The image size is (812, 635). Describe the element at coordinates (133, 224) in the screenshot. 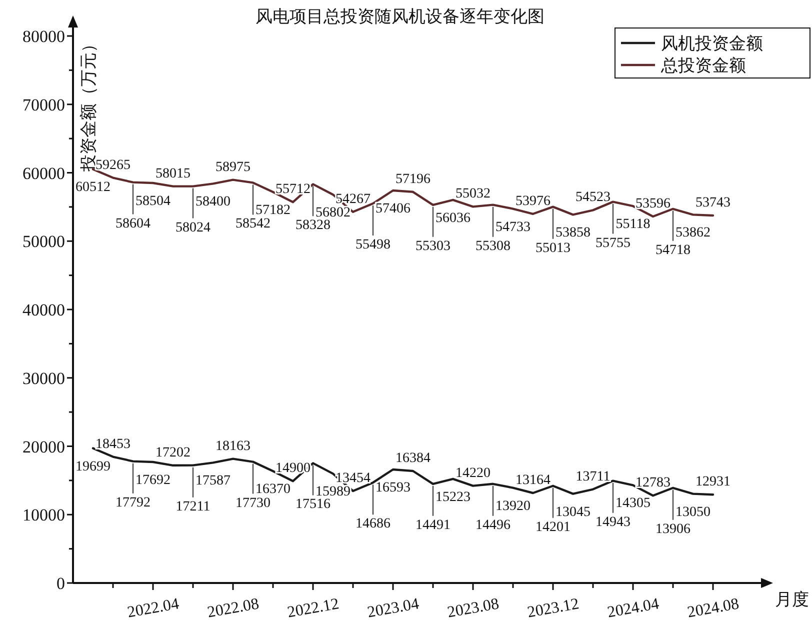

I see `data-label: 58604` at that location.